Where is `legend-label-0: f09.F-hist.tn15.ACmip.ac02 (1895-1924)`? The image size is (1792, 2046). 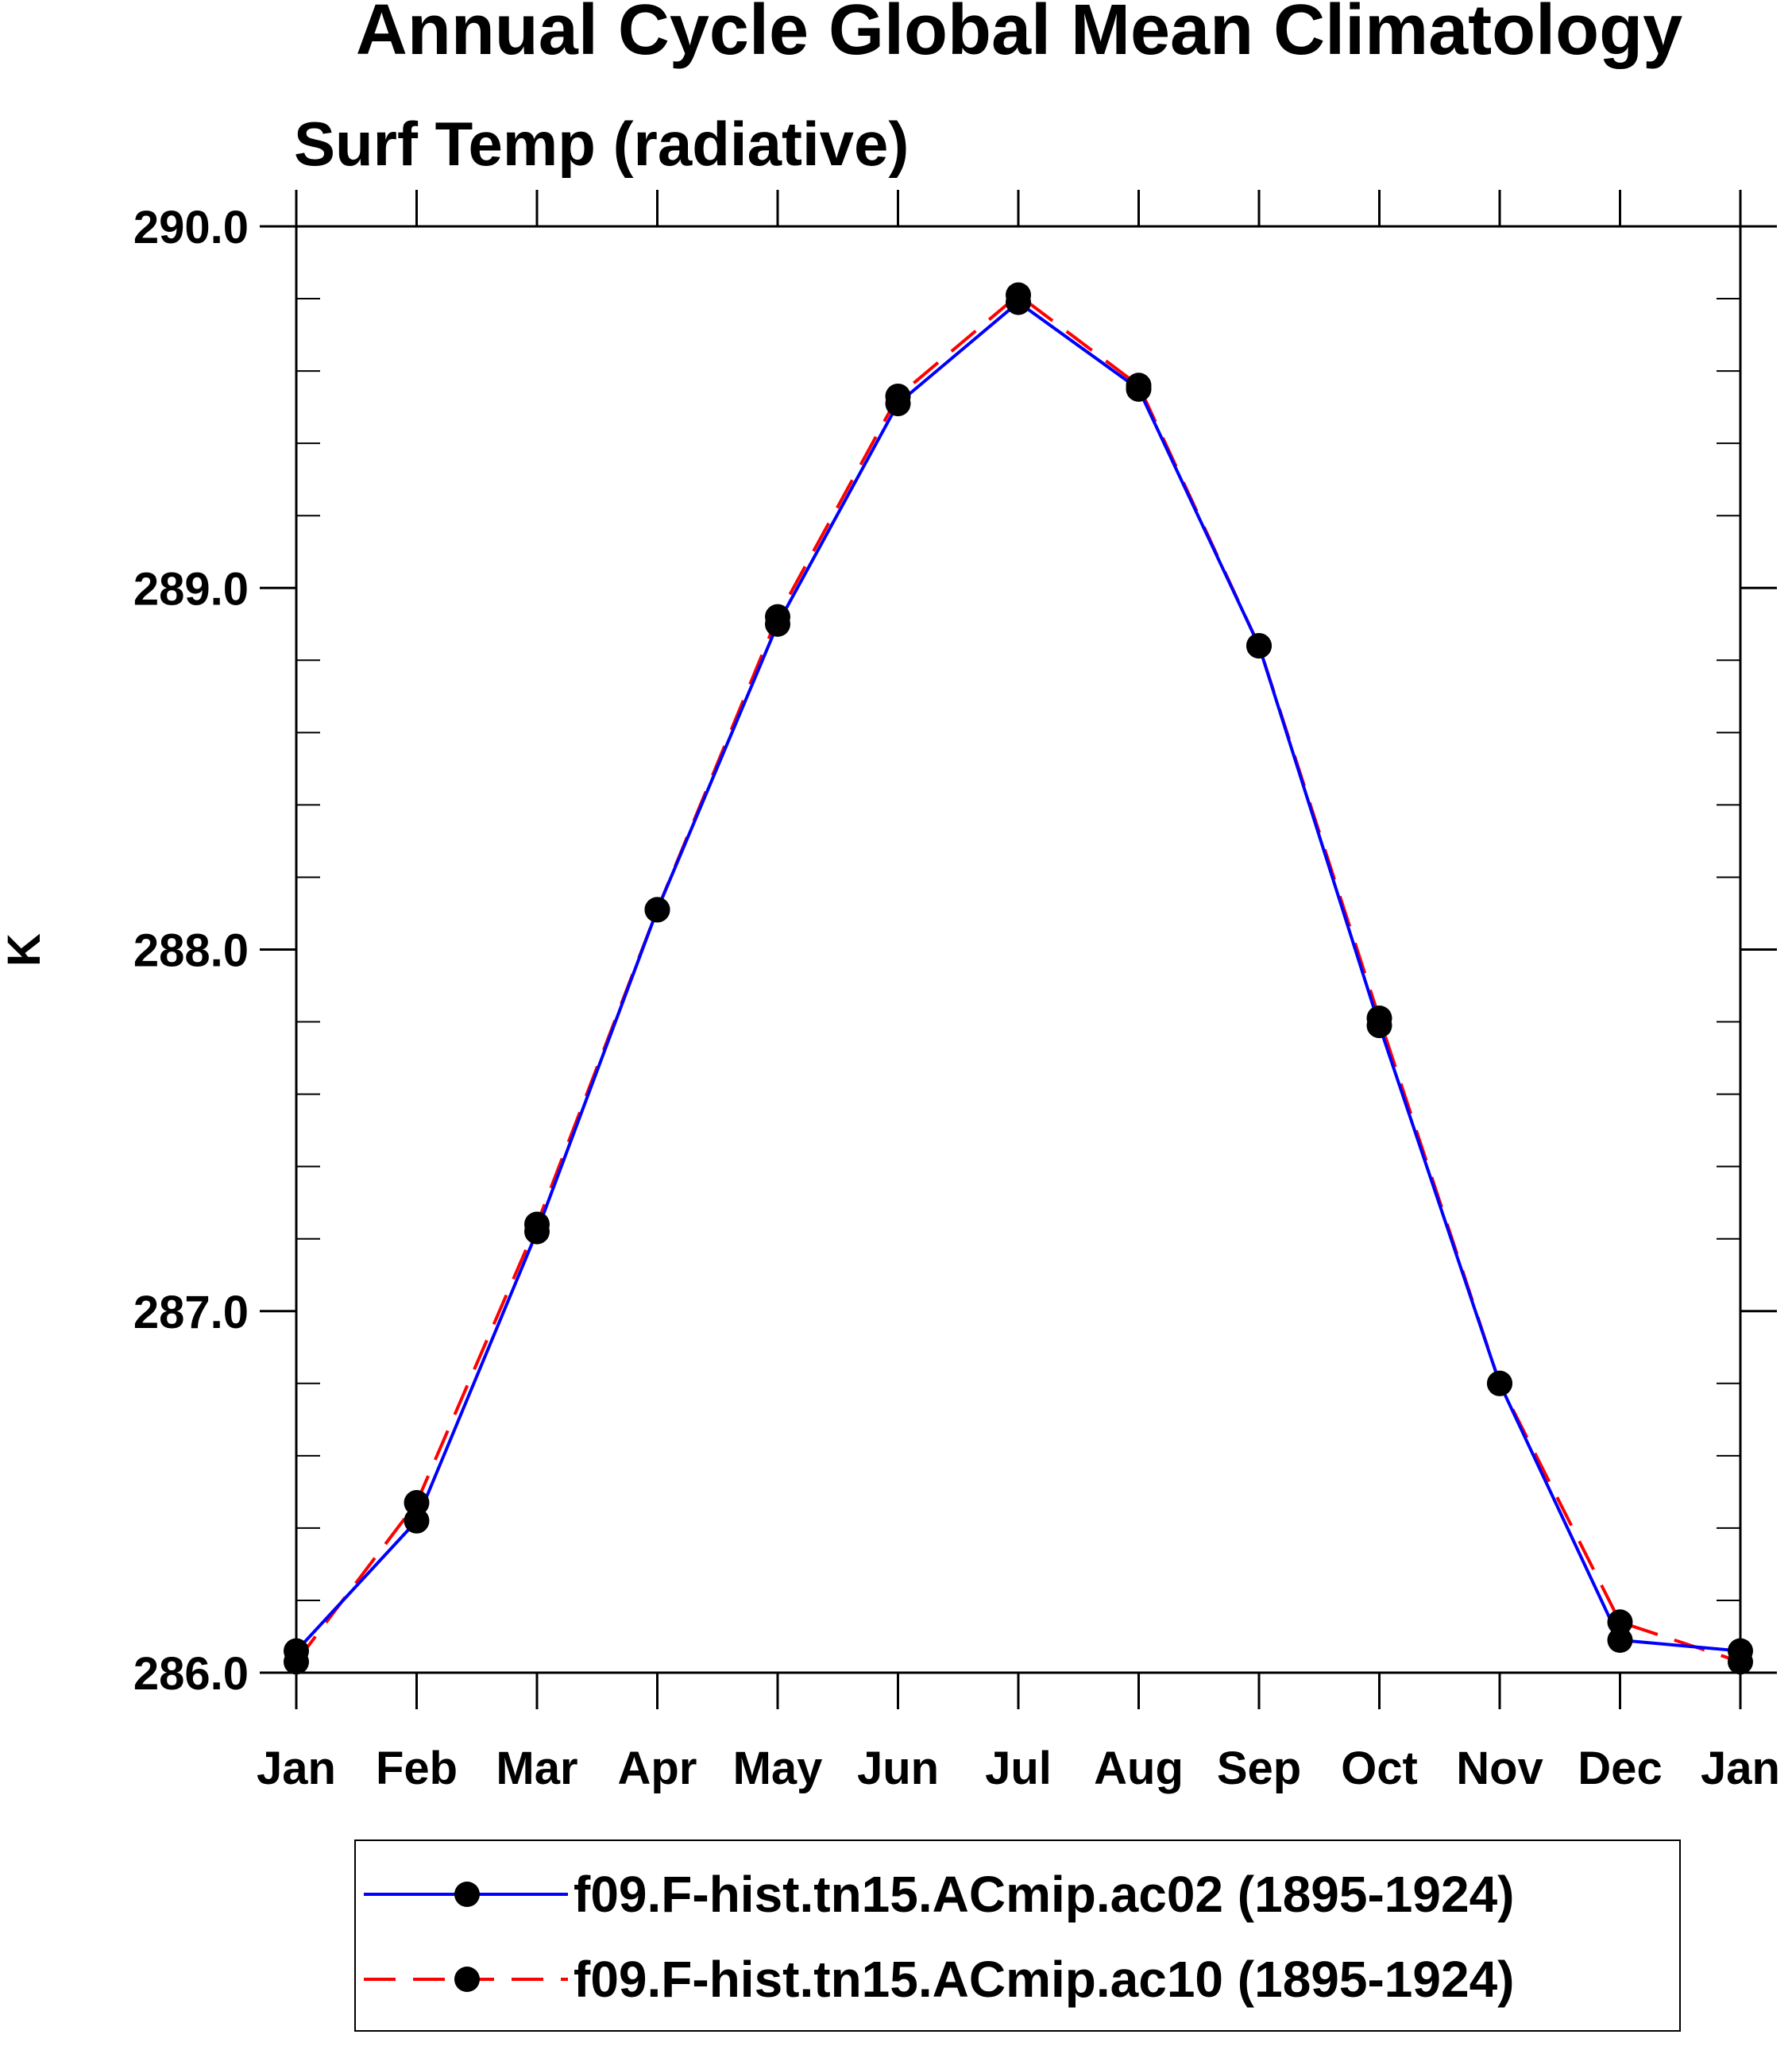
legend-label-0: f09.F-hist.tn15.ACmip.ac02 (1895-1924) is located at coordinates (1044, 1894).